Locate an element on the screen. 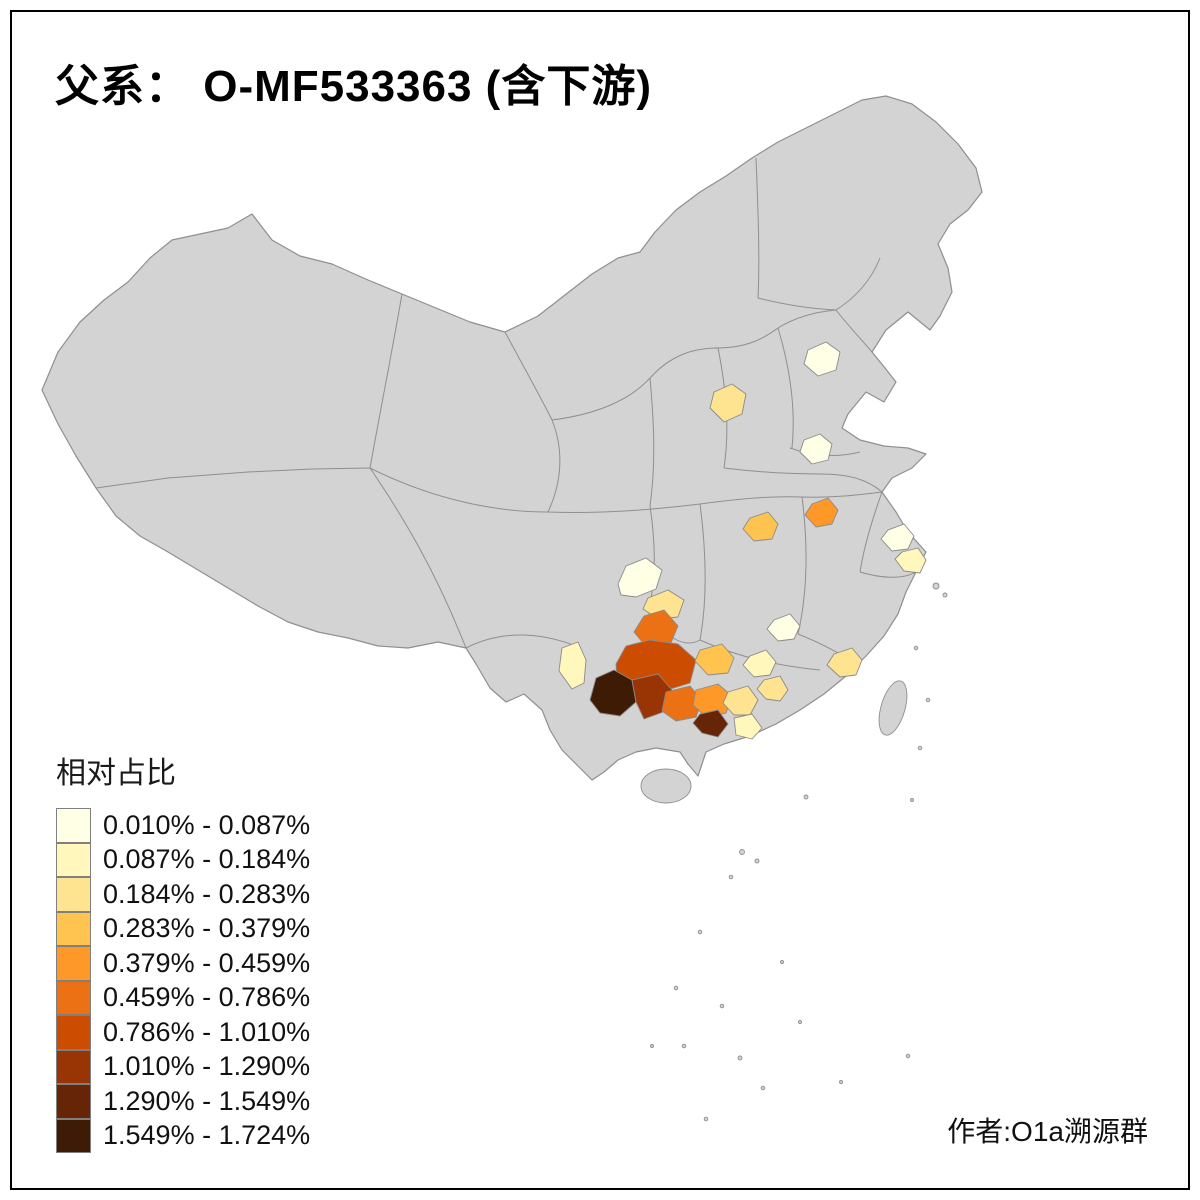 The width and height of the screenshot is (1200, 1200). legend-item: 1.549% - 1.724% is located at coordinates (183, 1135).